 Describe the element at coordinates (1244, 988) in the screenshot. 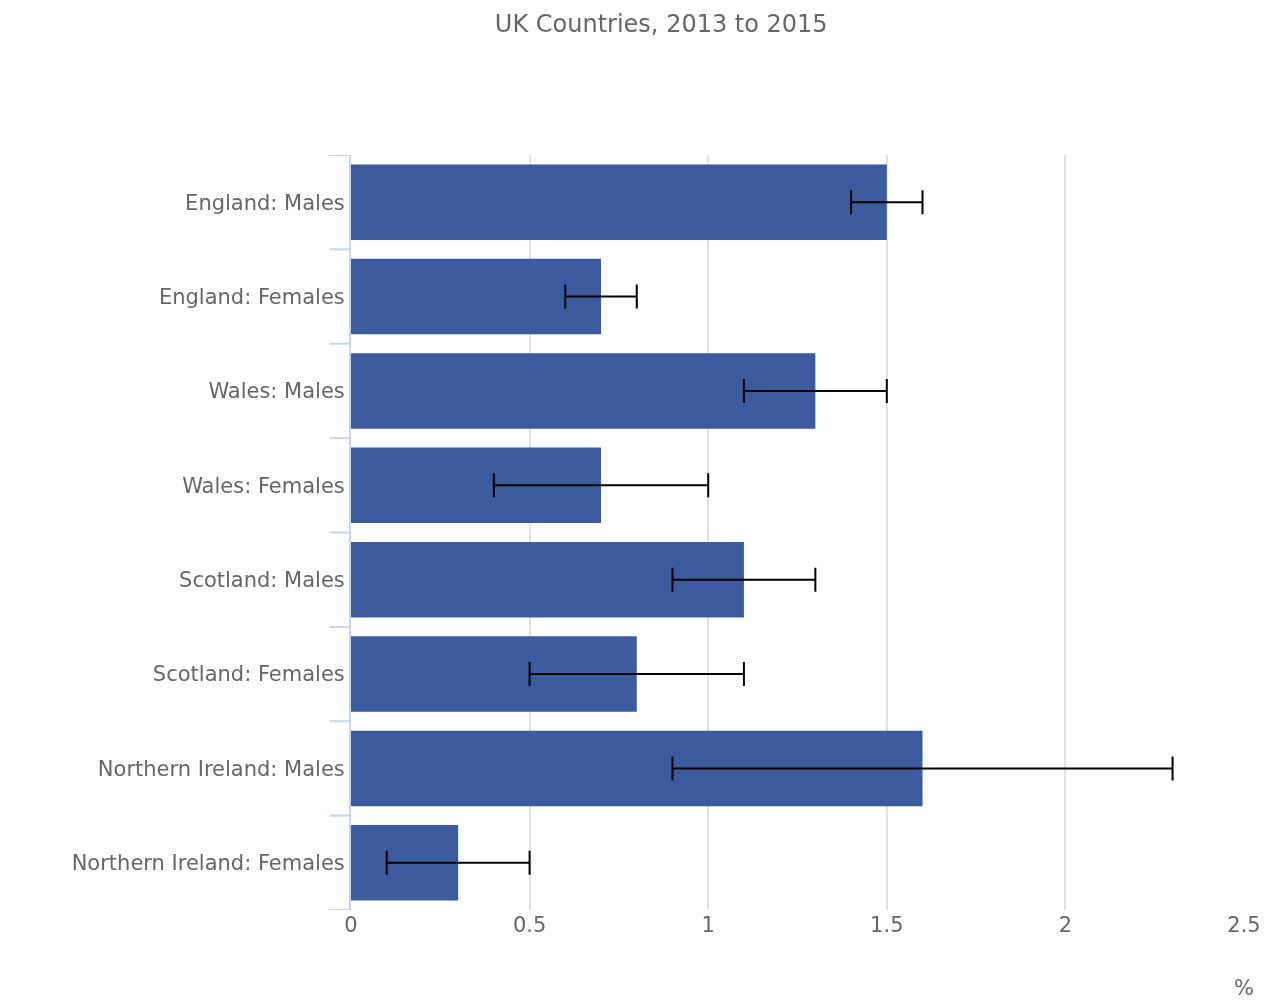

I see `x-axis-title: %` at that location.